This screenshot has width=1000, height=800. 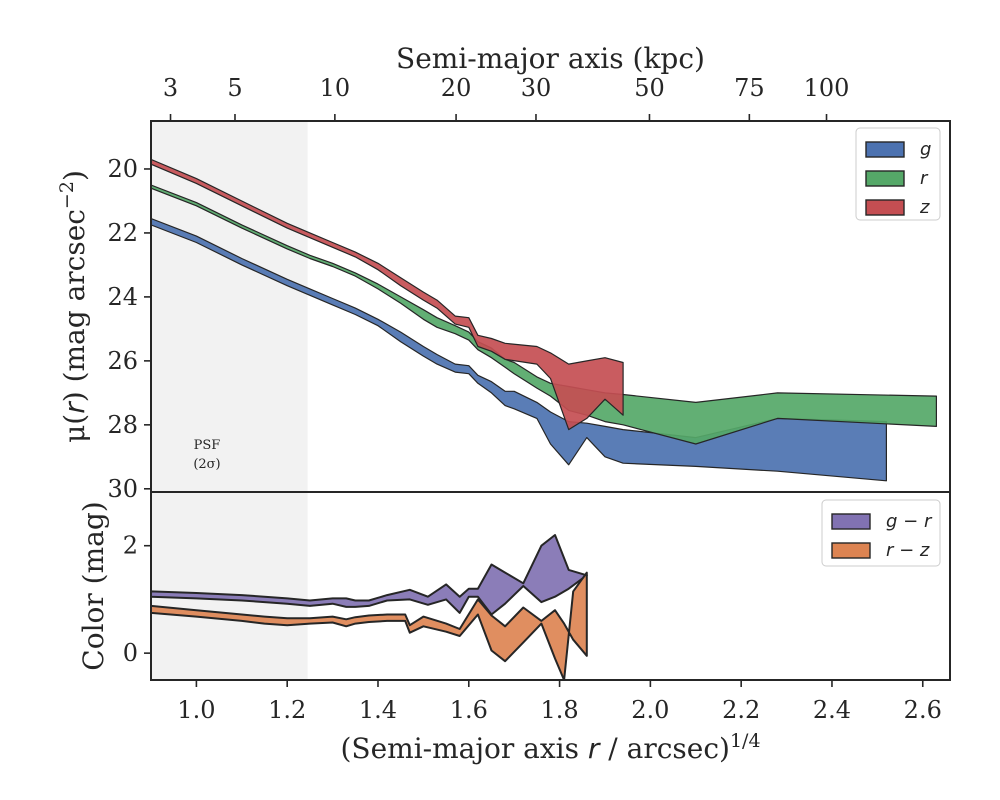 I want to click on color-bands, so click(x=369, y=607).